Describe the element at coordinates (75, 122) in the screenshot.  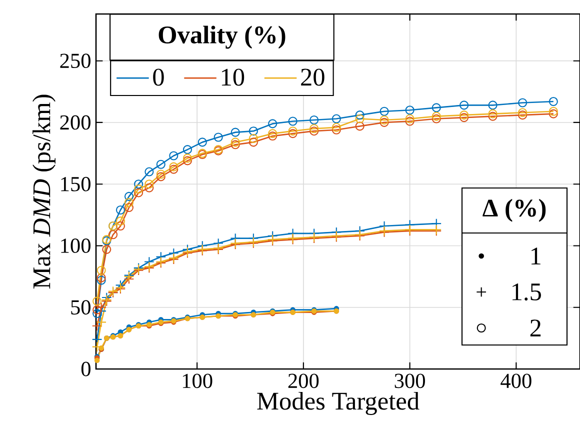
I see `y-tick-label: 200` at that location.